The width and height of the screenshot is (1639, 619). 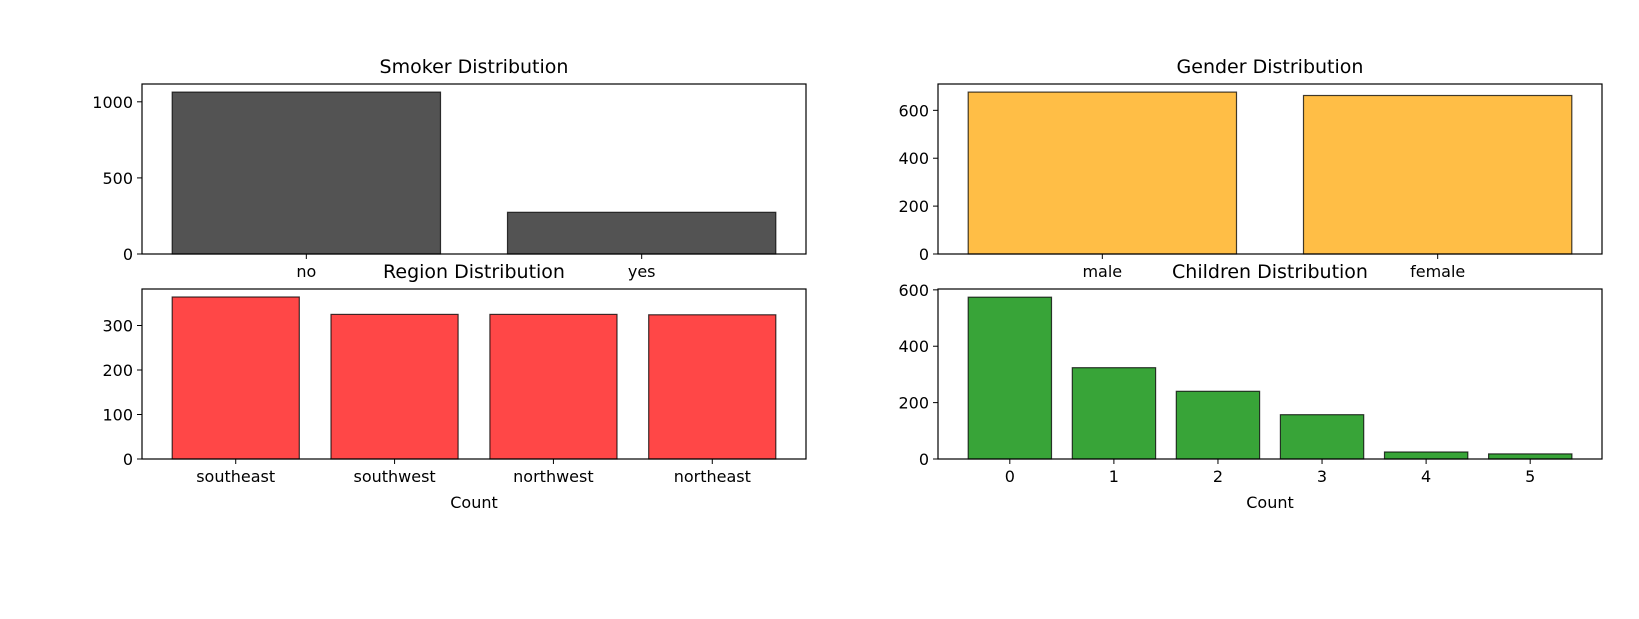 What do you see at coordinates (306, 173) in the screenshot?
I see `smoker-bar-no` at bounding box center [306, 173].